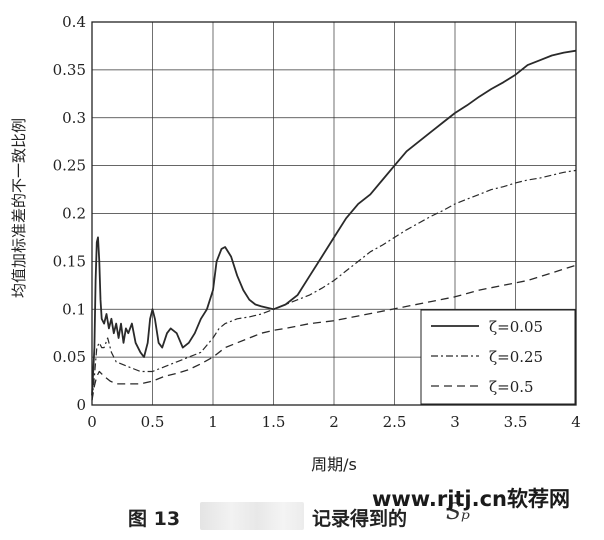  What do you see at coordinates (458, 512) in the screenshot?
I see `caption-symbol: Sₚ` at bounding box center [458, 512].